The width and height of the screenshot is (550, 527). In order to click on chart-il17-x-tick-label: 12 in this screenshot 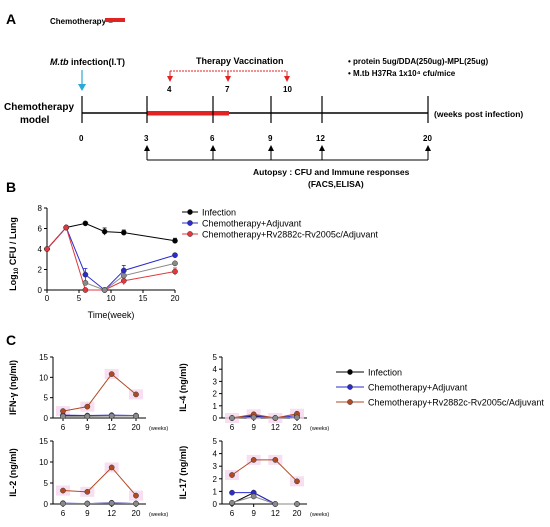, I will do `click(275, 513)`.